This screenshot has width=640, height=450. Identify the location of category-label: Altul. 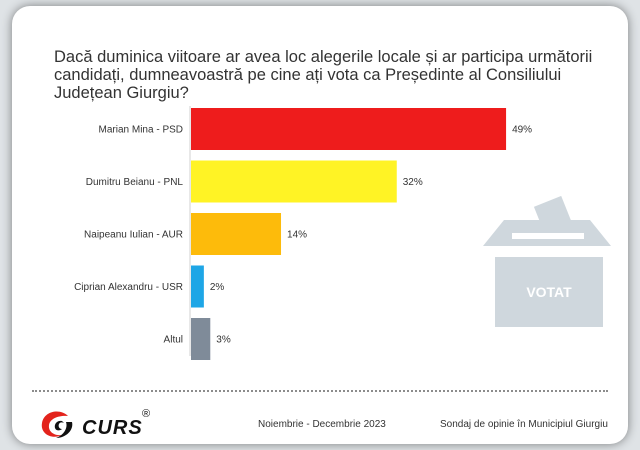
(173, 340).